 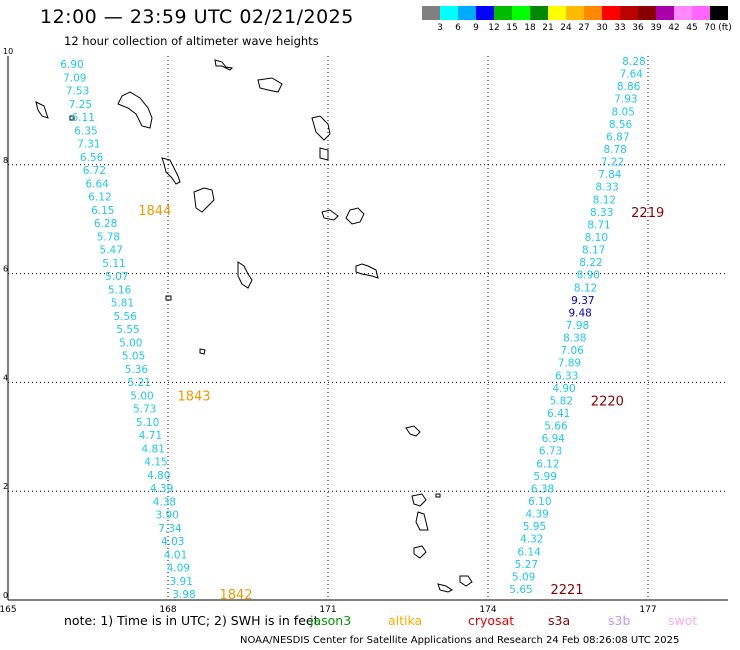 What do you see at coordinates (572, 351) in the screenshot?
I see `wave-height-value: 7.06` at bounding box center [572, 351].